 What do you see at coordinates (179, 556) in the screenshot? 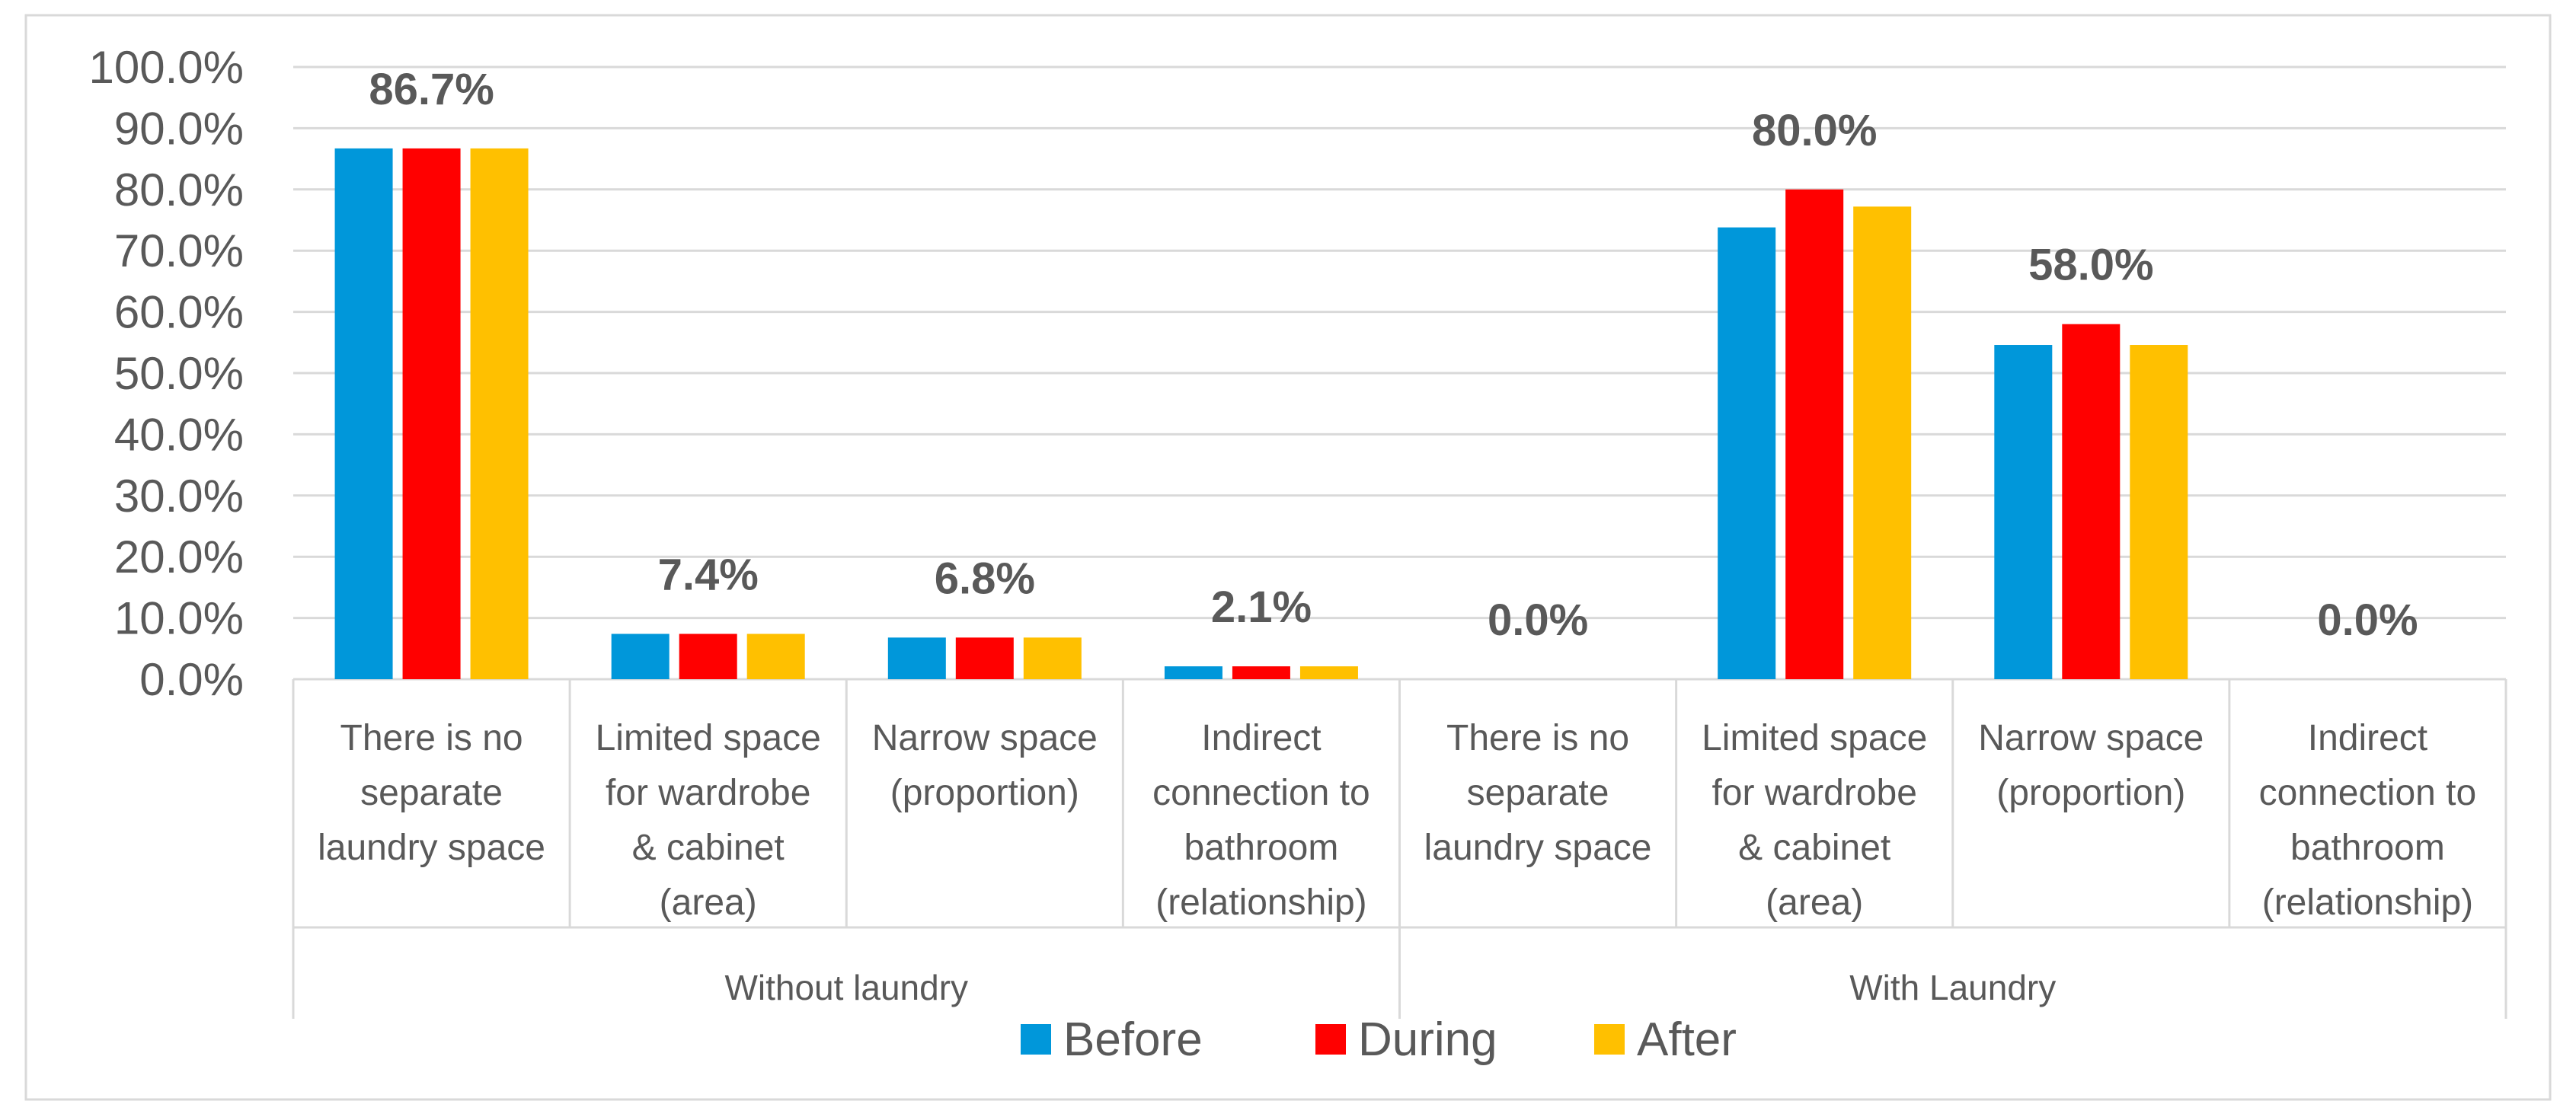
I see `y-tick-label: 20.0%` at bounding box center [179, 556].